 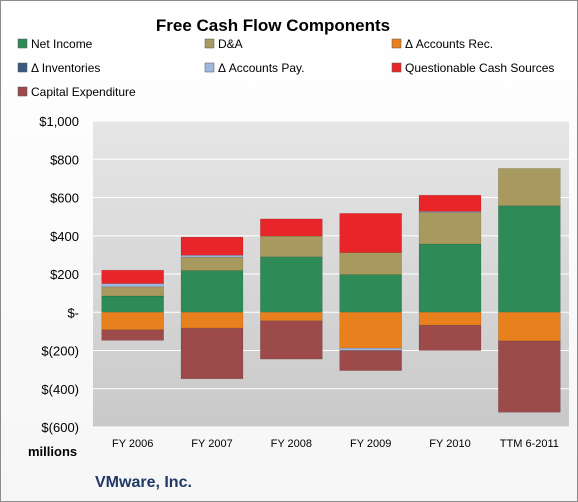 I want to click on x-tick-label: FY 2007, so click(x=211, y=444).